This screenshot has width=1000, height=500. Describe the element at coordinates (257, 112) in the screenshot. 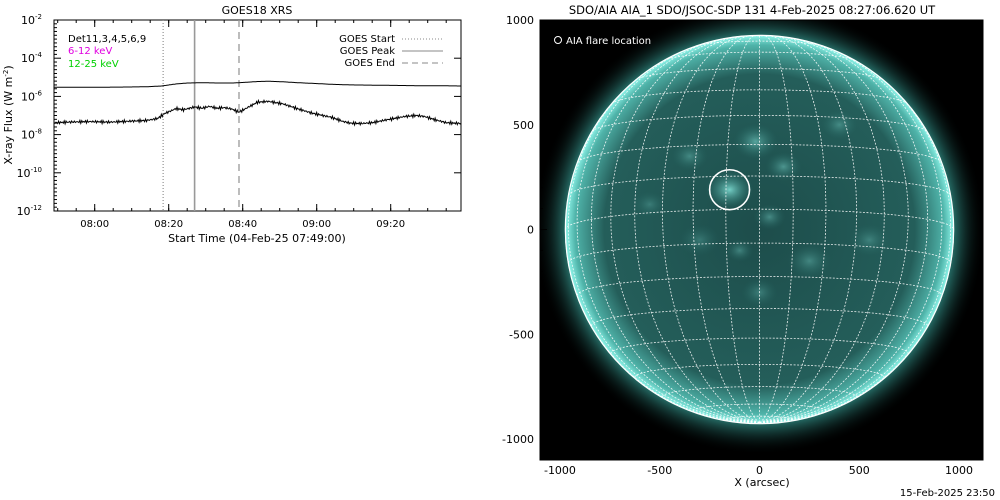

I see `goes-series-short` at that location.